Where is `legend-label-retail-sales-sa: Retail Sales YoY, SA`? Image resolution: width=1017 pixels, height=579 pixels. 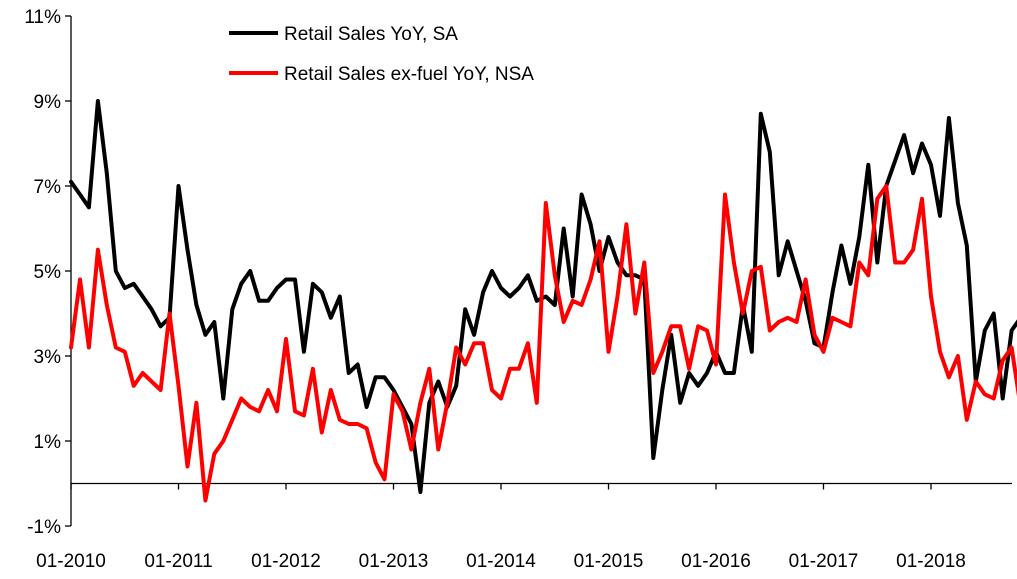
legend-label-retail-sales-sa: Retail Sales YoY, SA is located at coordinates (371, 34).